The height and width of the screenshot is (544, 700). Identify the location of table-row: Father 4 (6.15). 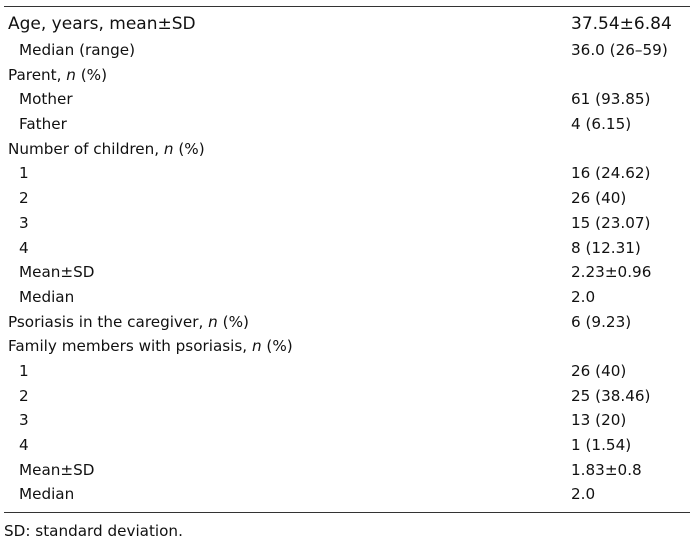
(347, 124).